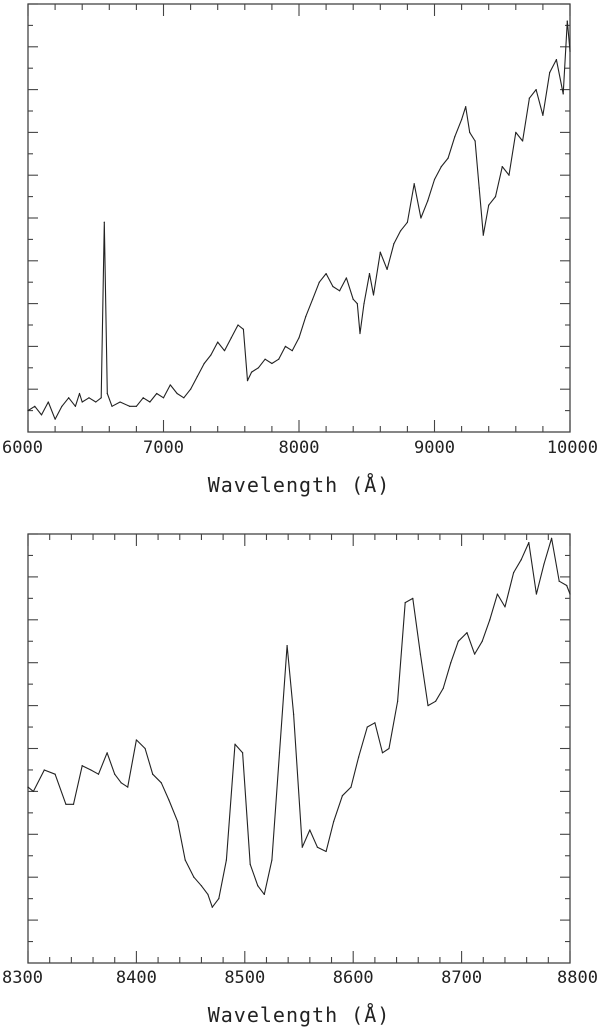 The image size is (600, 1027). Describe the element at coordinates (136, 978) in the screenshot. I see `x-tick-label: 8400` at that location.